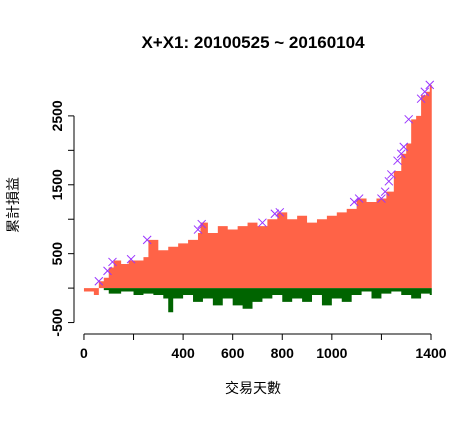  What do you see at coordinates (57, 115) in the screenshot?
I see `y-tick-label: 2500` at bounding box center [57, 115].